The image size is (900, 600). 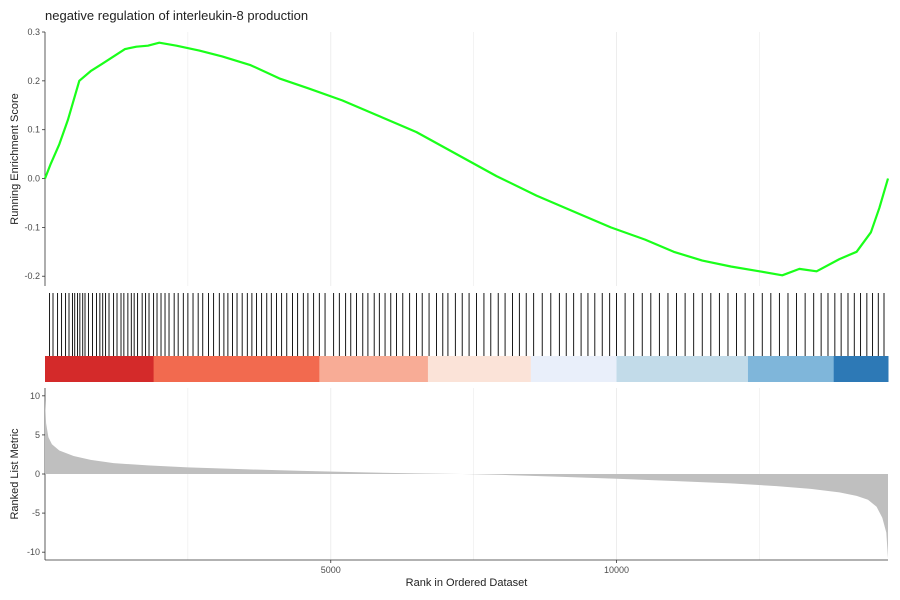 What do you see at coordinates (15, 158) in the screenshot?
I see `top-y-axis-title: Running Enrichment Score` at bounding box center [15, 158].